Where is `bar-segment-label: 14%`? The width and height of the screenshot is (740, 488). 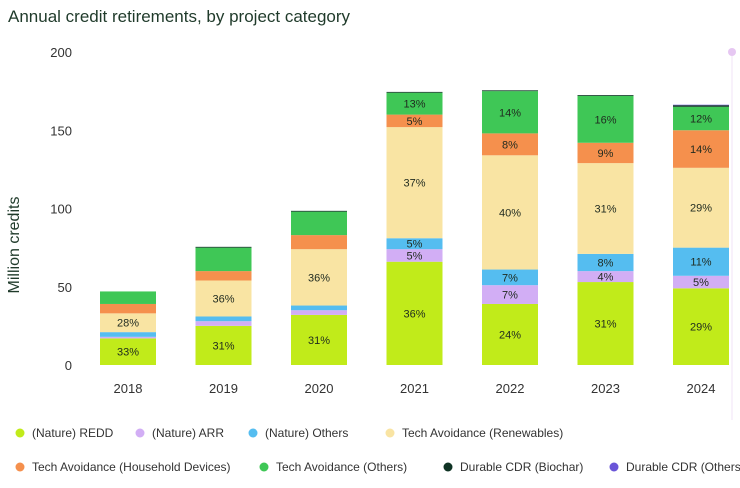 bar-segment-label: 14% is located at coordinates (510, 113).